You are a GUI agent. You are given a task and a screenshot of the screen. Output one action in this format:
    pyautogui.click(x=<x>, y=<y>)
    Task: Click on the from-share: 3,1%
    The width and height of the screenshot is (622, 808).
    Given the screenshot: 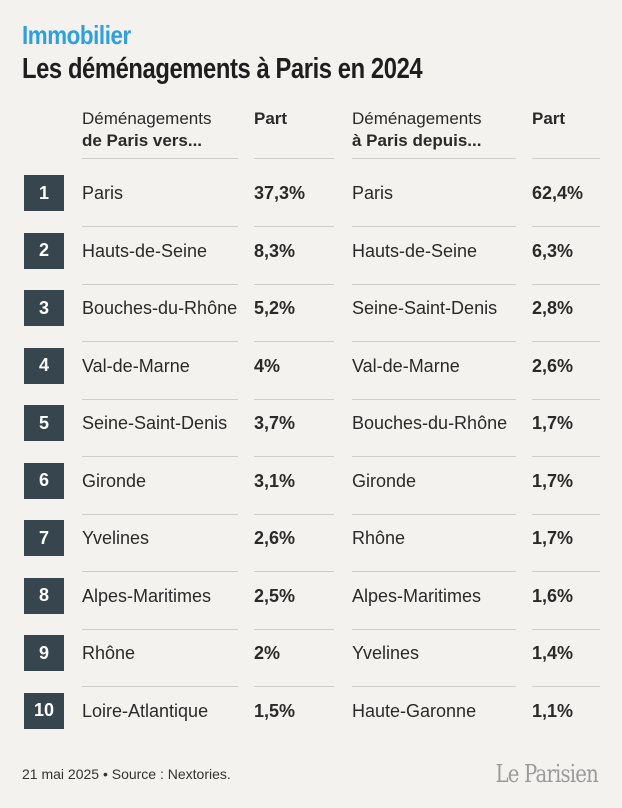 What is the action you would take?
    pyautogui.click(x=274, y=481)
    